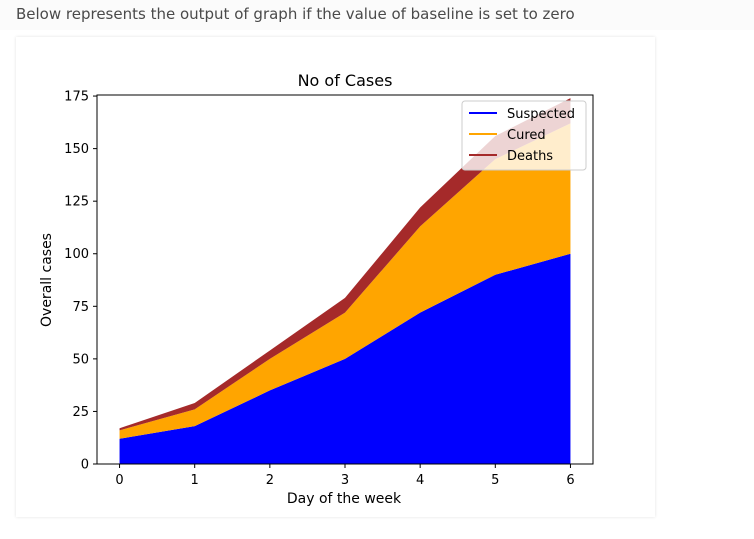 The image size is (754, 539). What do you see at coordinates (76, 254) in the screenshot?
I see `y-tick-label: 100` at bounding box center [76, 254].